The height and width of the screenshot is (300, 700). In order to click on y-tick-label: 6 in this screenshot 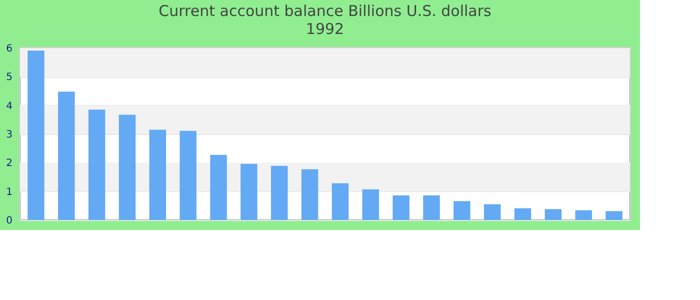, I will do `click(9, 49)`.